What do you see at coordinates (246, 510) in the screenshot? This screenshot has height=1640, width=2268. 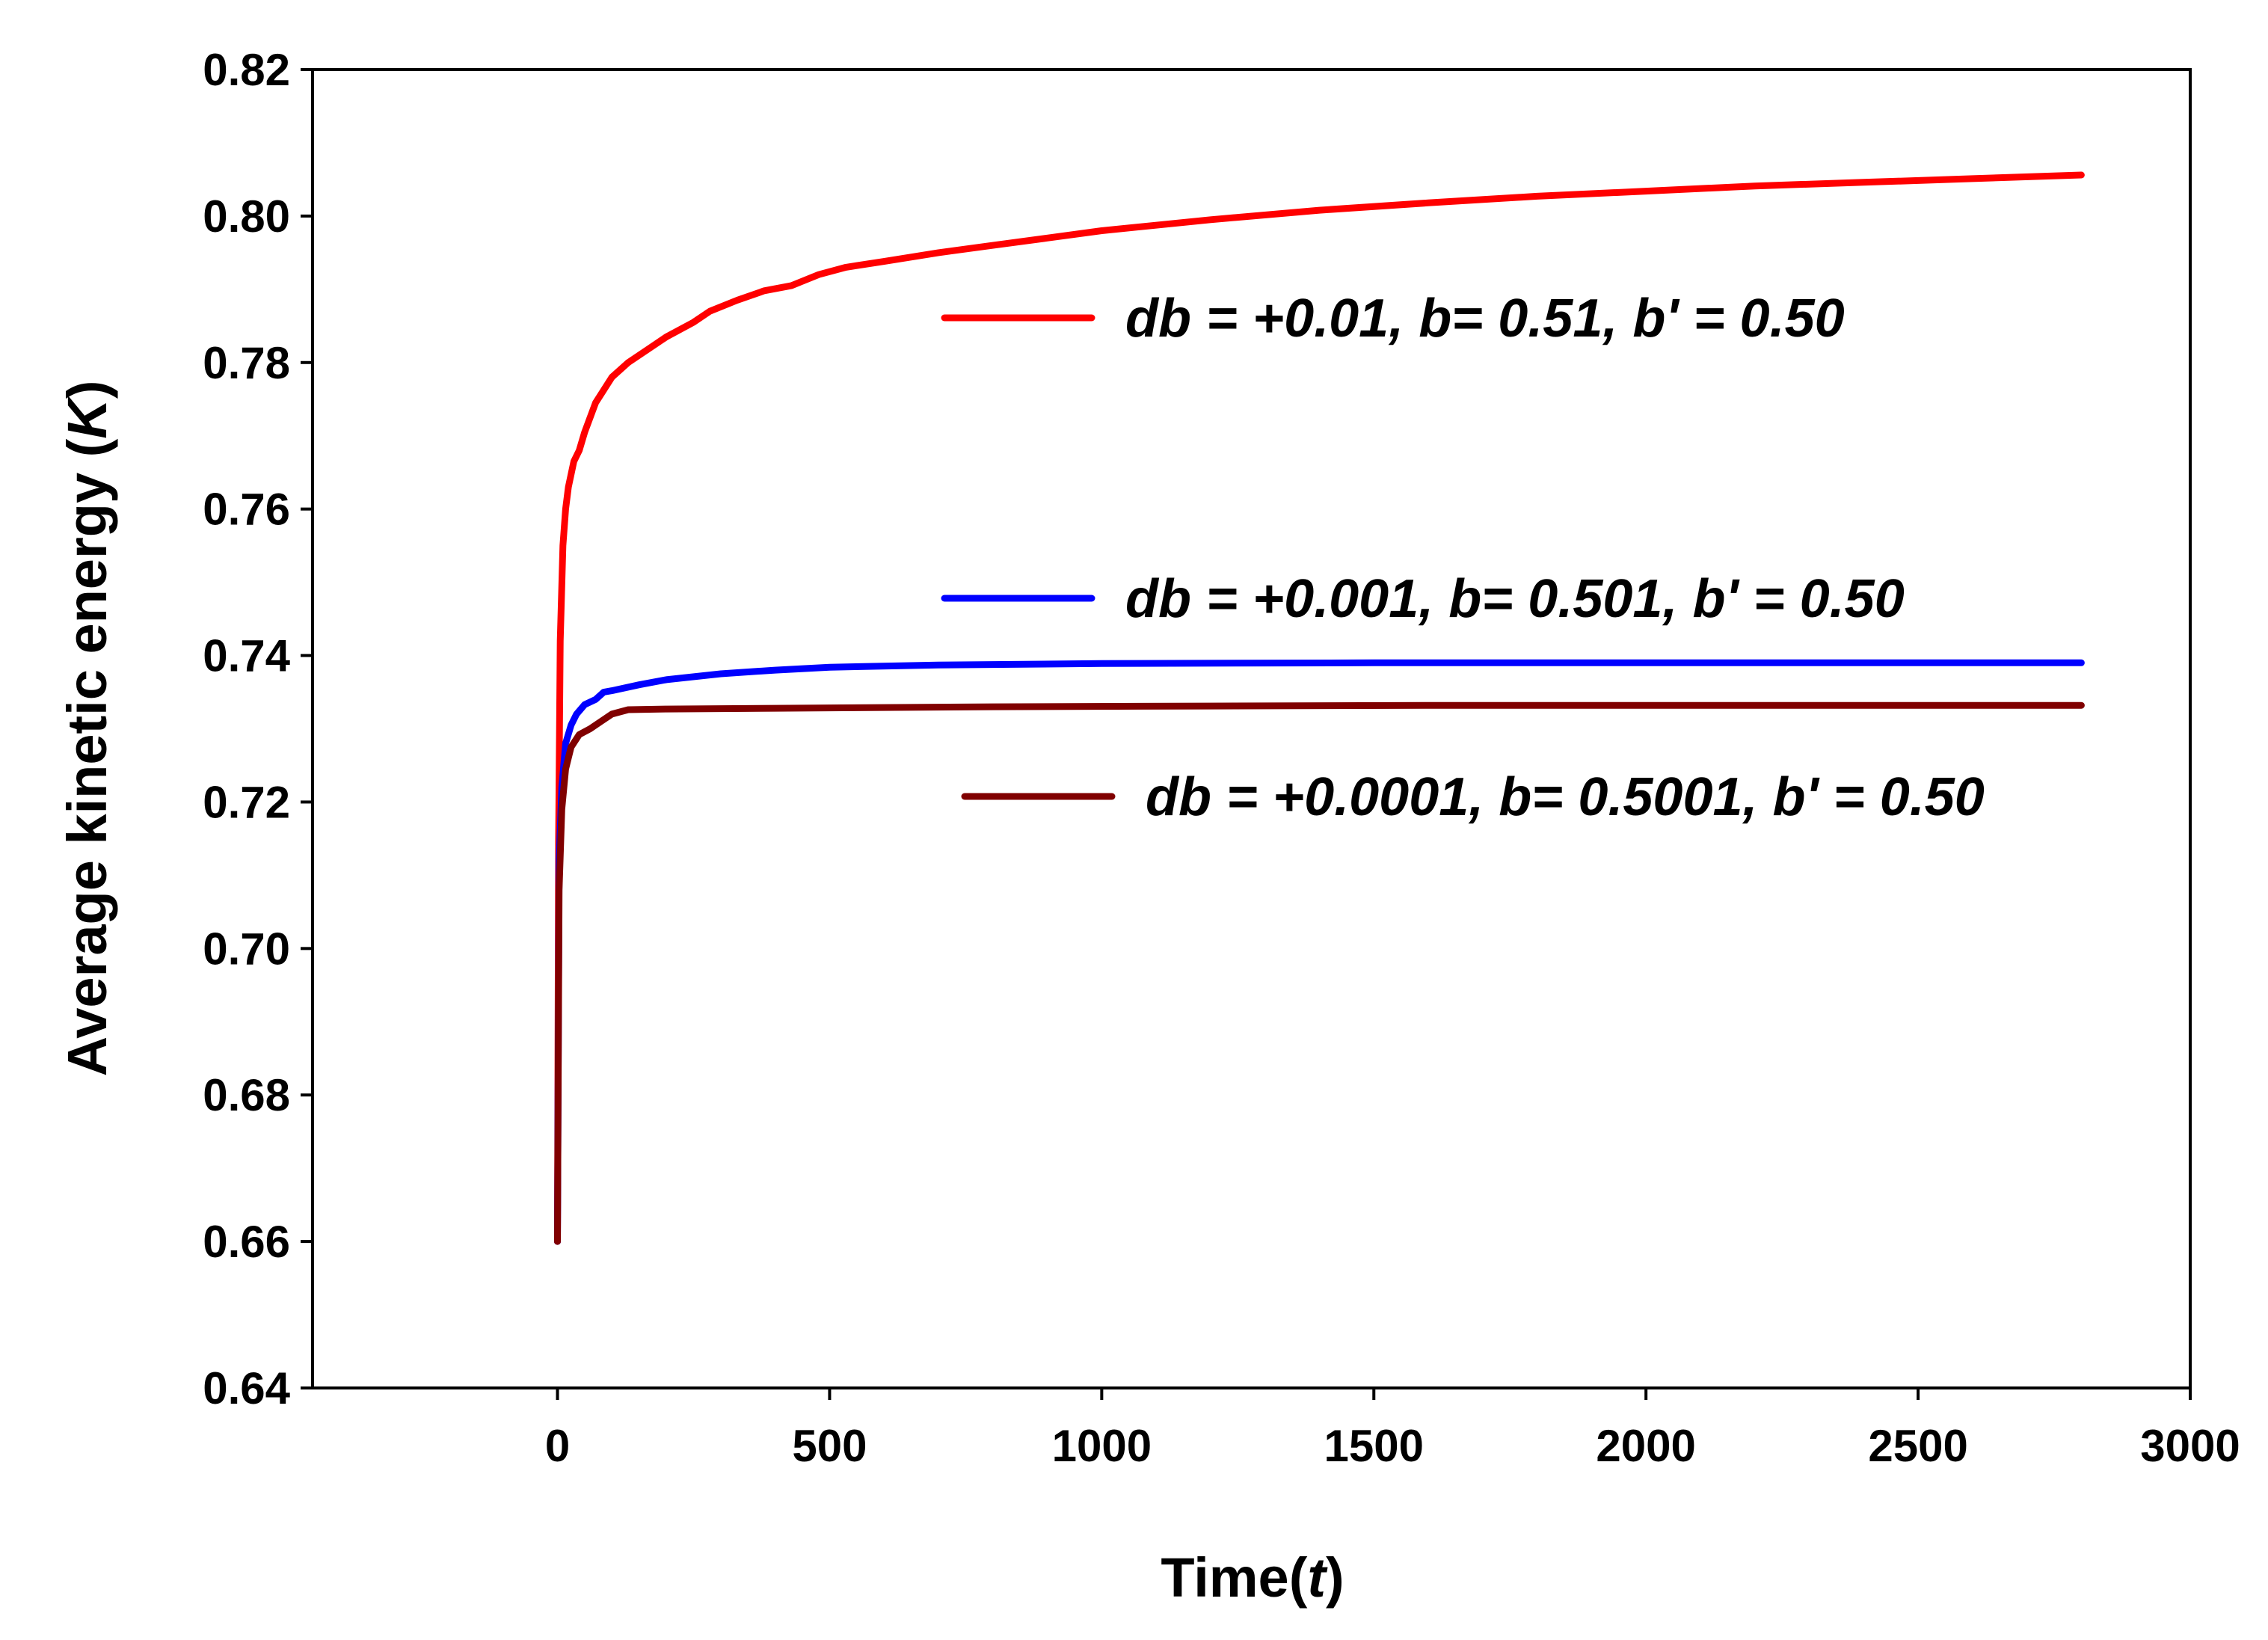 I see `y-tick-label: 0.76` at bounding box center [246, 510].